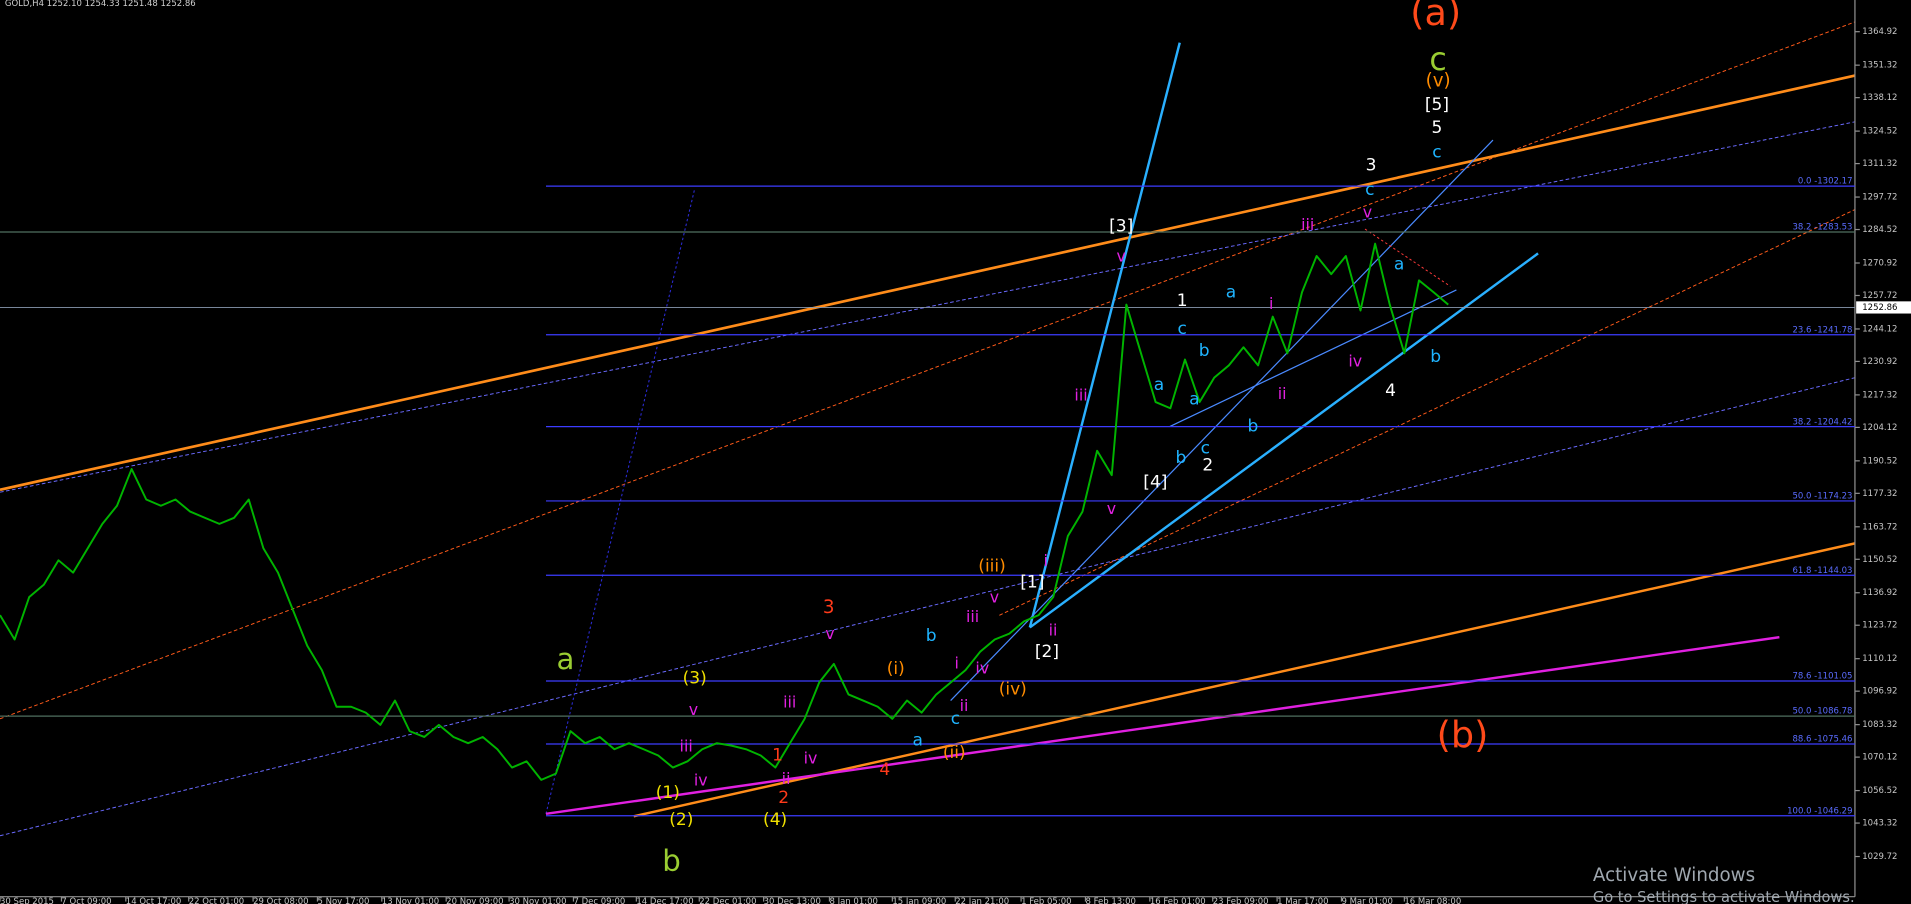  I want to click on y-tick-label: 1351.32, so click(1879, 66).